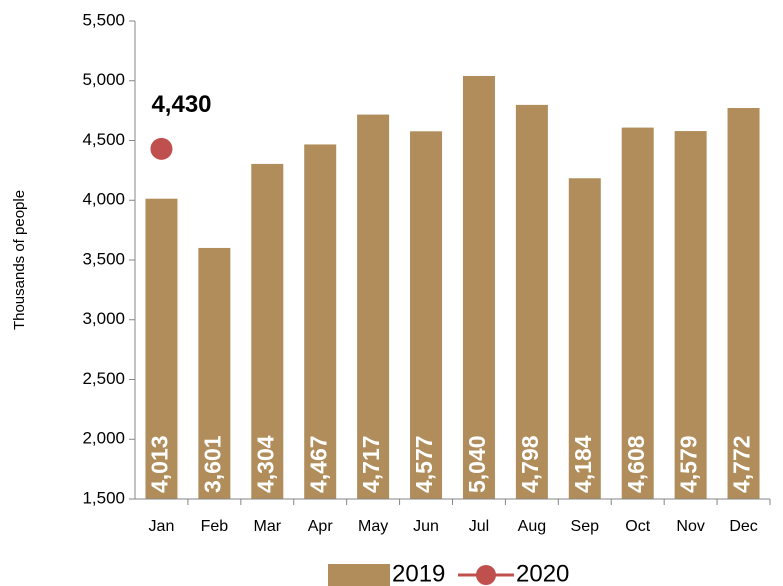  I want to click on y-tick-label: 3,500, so click(103, 258).